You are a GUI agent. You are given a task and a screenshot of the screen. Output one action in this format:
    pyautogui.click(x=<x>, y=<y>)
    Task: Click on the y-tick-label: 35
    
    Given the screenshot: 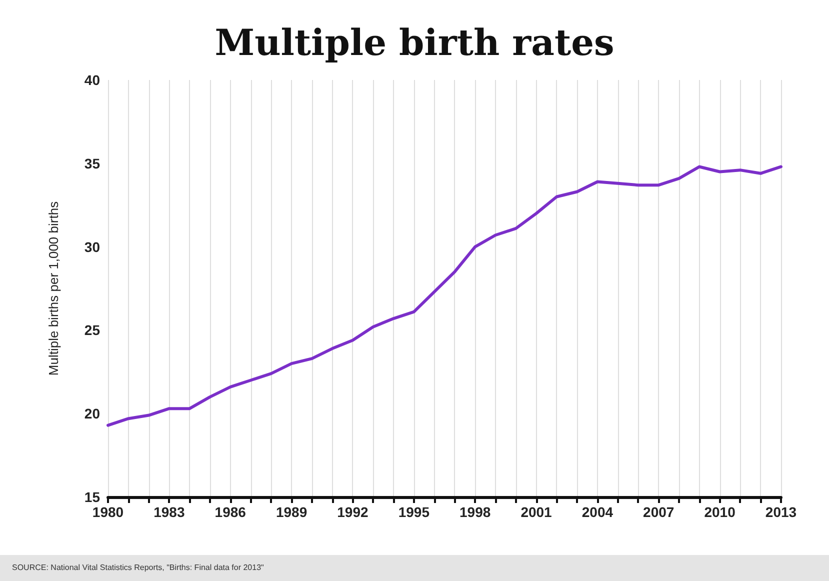 What is the action you would take?
    pyautogui.click(x=92, y=163)
    